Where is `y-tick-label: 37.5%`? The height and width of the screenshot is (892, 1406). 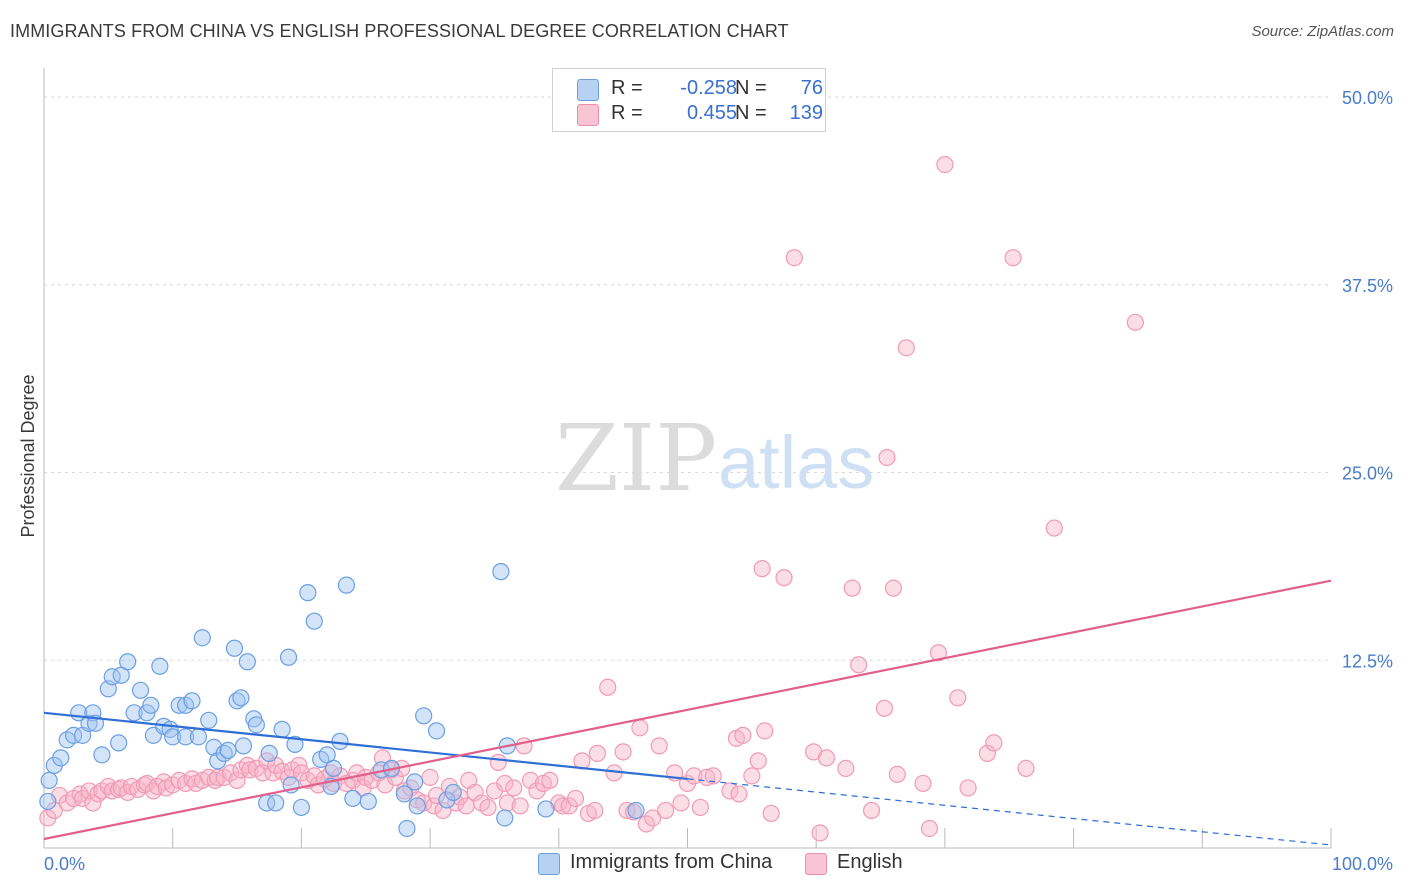
y-tick-label: 37.5% is located at coordinates (1367, 286).